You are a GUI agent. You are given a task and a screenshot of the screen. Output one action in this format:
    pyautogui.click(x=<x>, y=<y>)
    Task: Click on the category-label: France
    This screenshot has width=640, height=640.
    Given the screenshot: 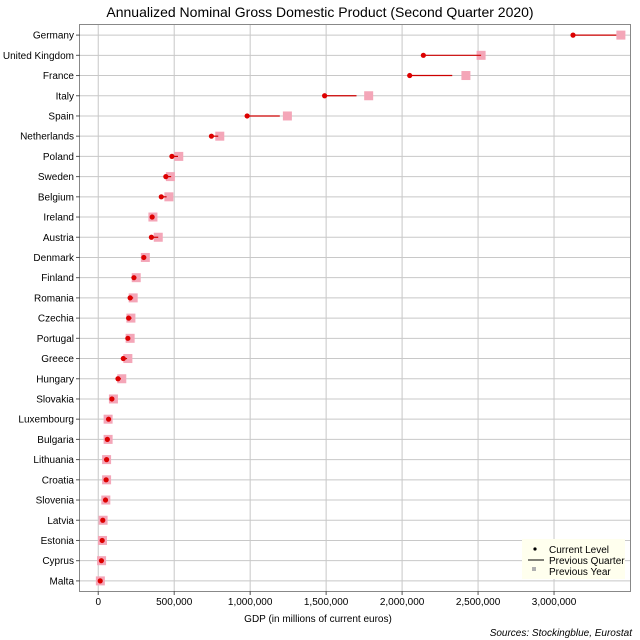 What is the action you would take?
    pyautogui.click(x=59, y=76)
    